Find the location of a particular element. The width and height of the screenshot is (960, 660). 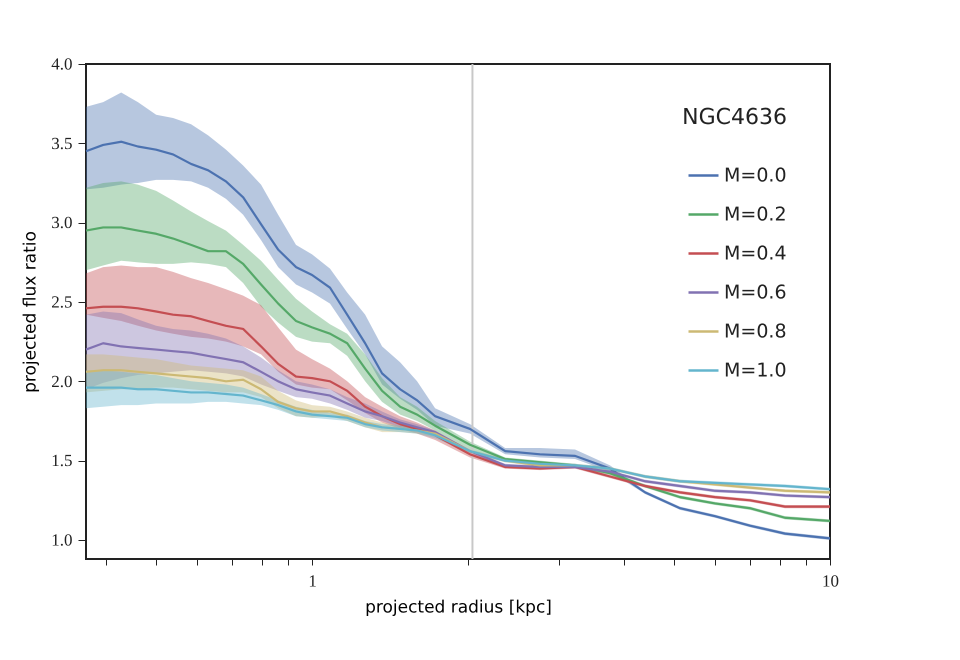

legend-label: M=0.8 is located at coordinates (755, 331).